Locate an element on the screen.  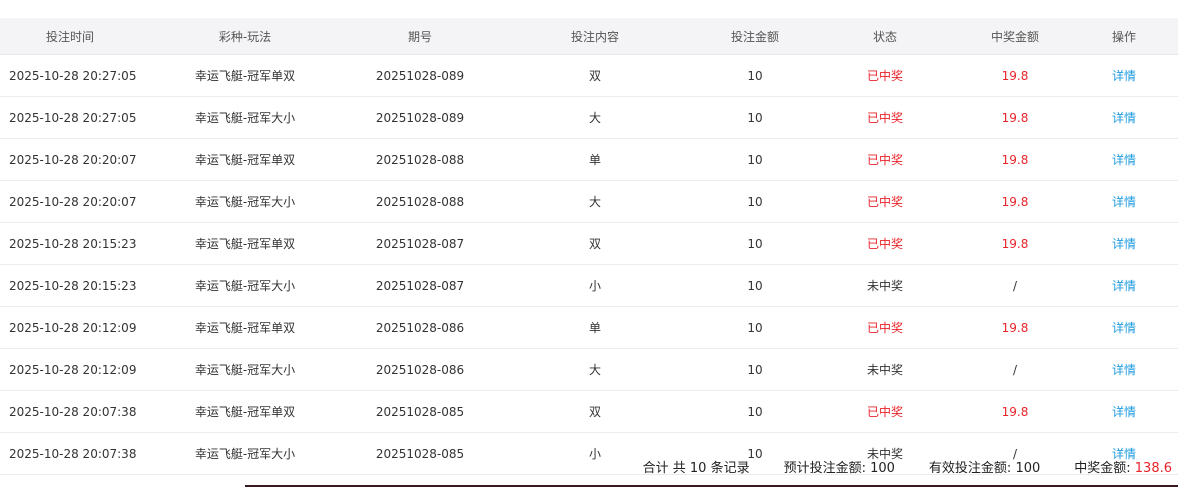
record-count: 合计 共 10 条记录 is located at coordinates (696, 468).